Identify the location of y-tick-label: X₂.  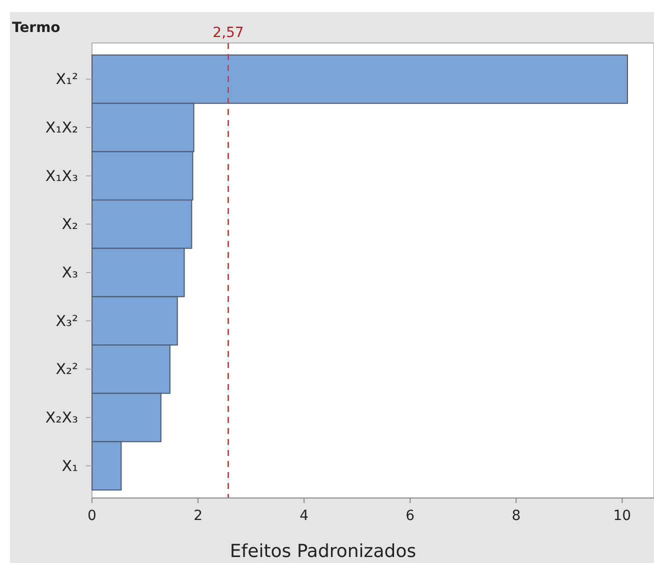
(70, 224).